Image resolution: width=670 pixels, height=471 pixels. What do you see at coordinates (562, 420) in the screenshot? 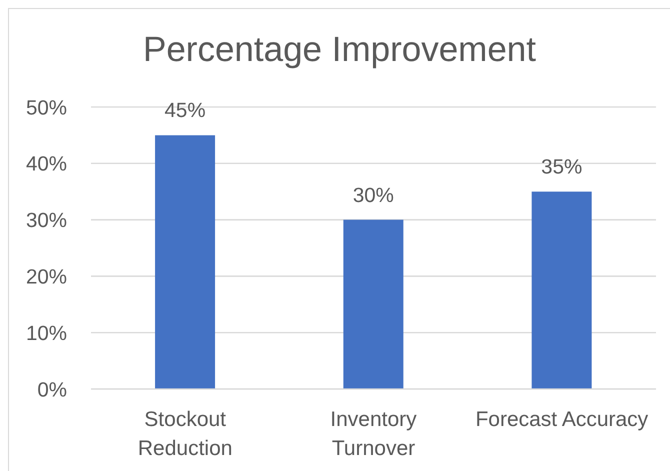
I see `x-tick-label: Forecast Accuracy` at bounding box center [562, 420].